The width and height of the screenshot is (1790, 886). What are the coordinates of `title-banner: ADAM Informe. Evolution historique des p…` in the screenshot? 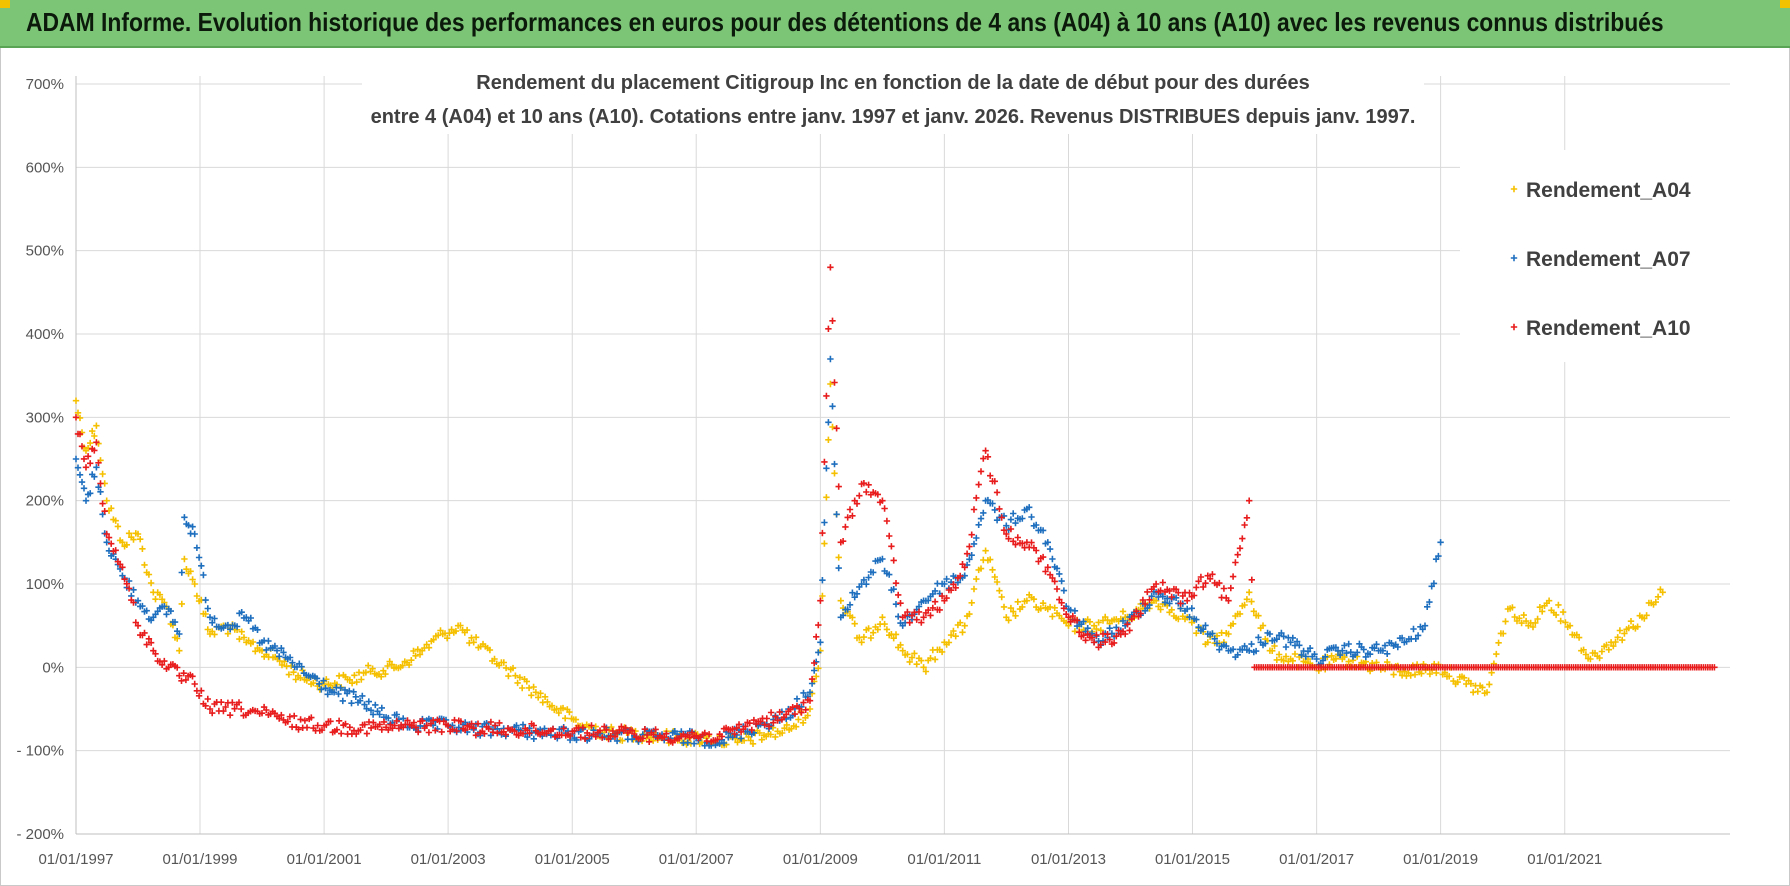 It's located at (895, 24).